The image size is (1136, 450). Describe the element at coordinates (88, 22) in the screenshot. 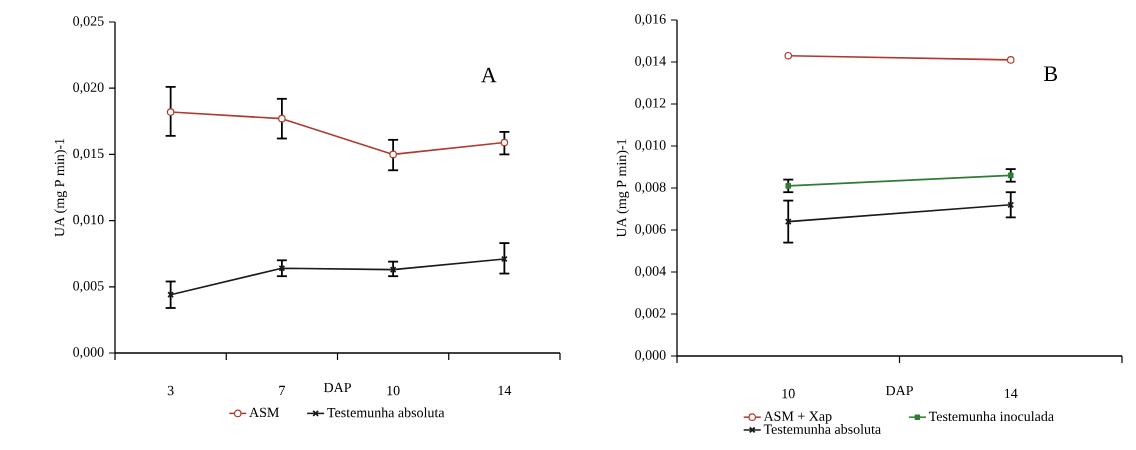

I see `y-tick-label: 0,025` at that location.